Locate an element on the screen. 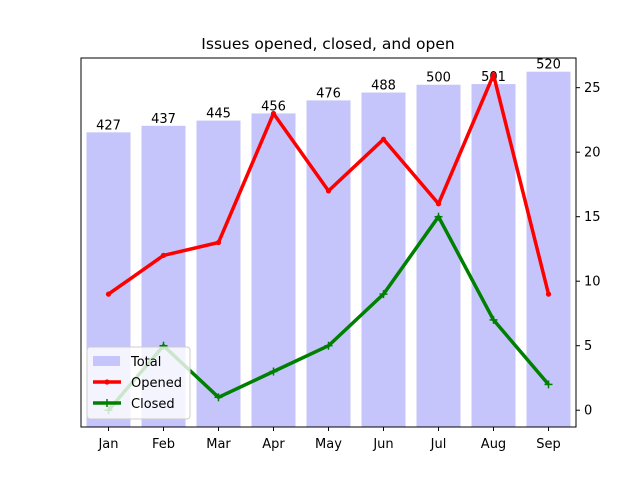  x-tick-label: Apr is located at coordinates (273, 444).